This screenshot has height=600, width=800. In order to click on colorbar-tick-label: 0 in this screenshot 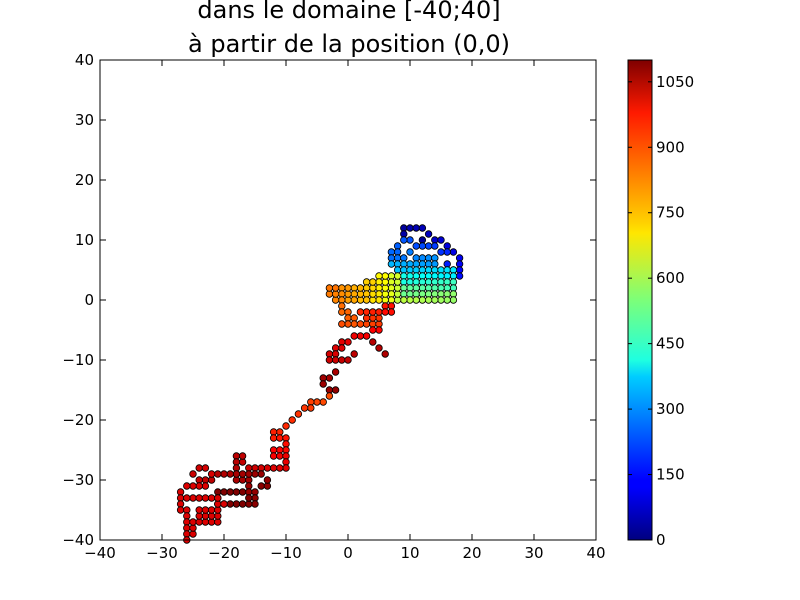, I will do `click(661, 540)`.